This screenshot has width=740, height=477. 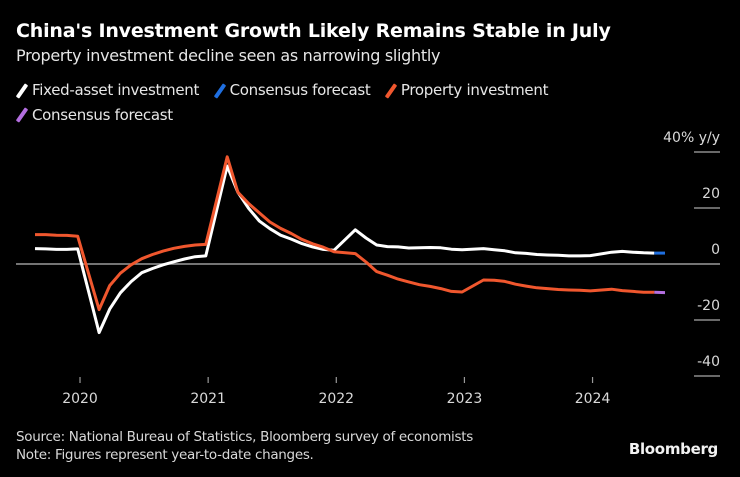 I want to click on bloomberg-logo: Bloomberg, so click(x=673, y=449).